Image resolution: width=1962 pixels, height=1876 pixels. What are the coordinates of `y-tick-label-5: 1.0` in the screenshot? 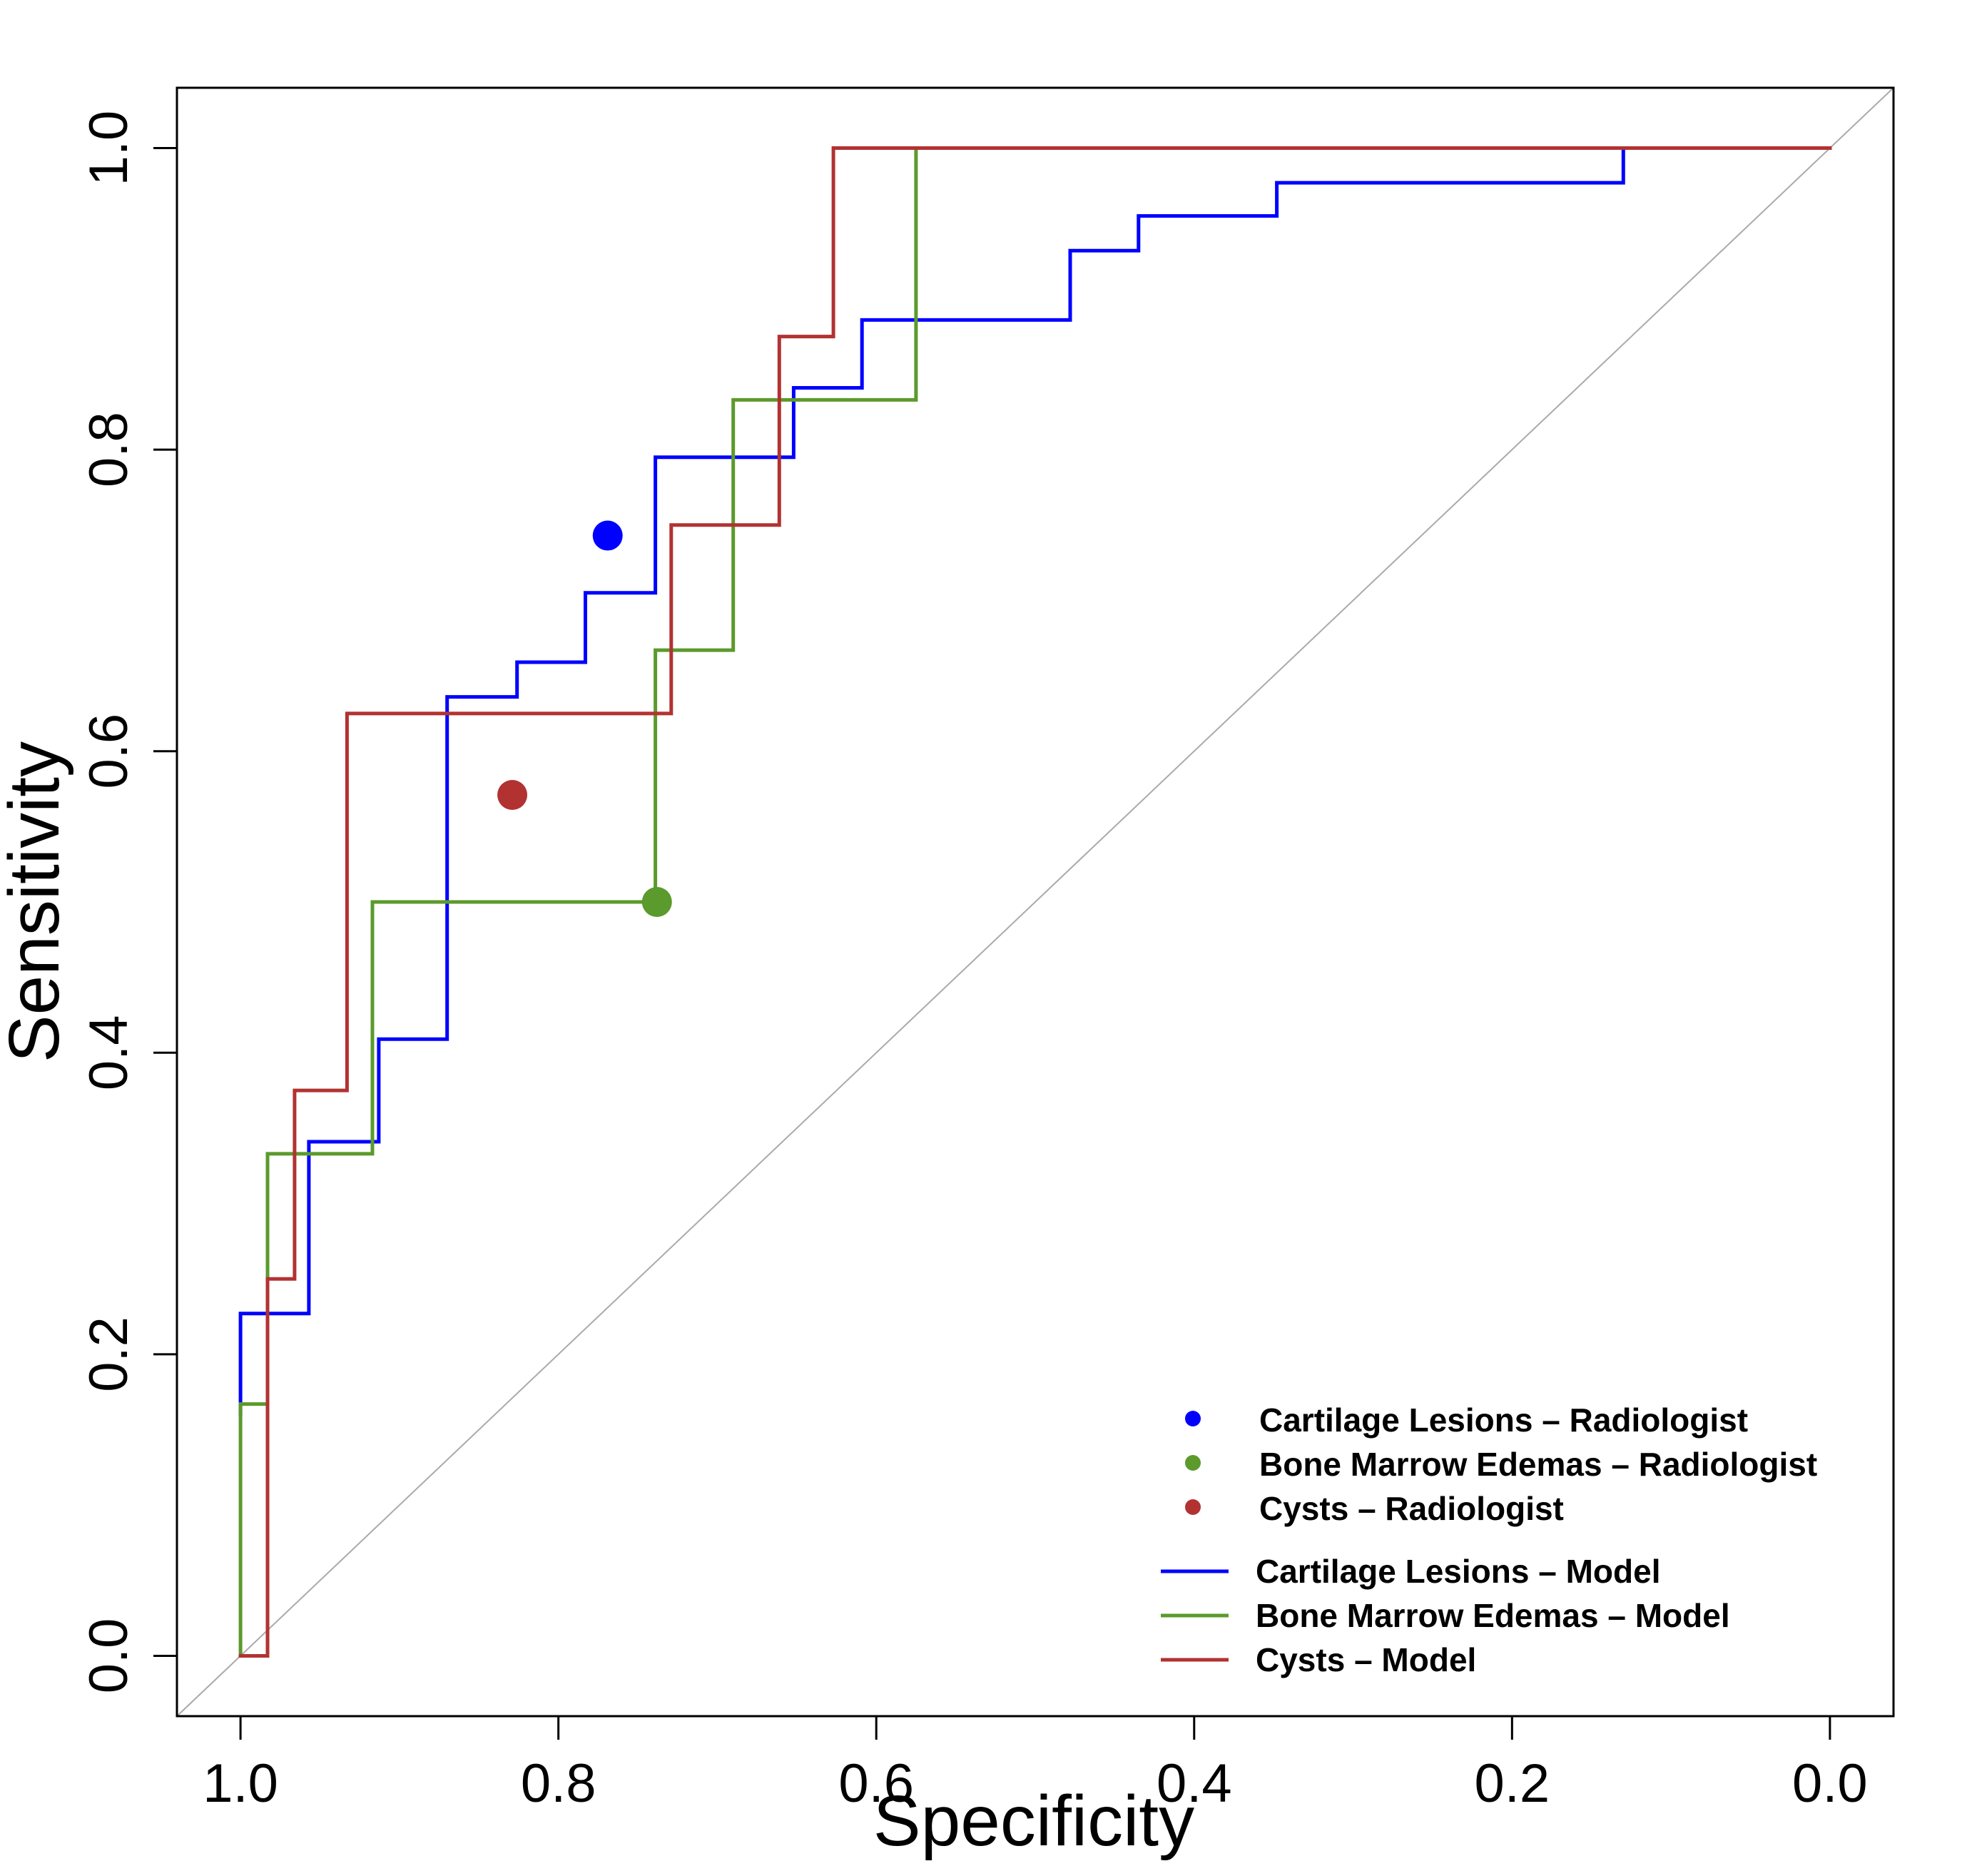 It's located at (108, 148).